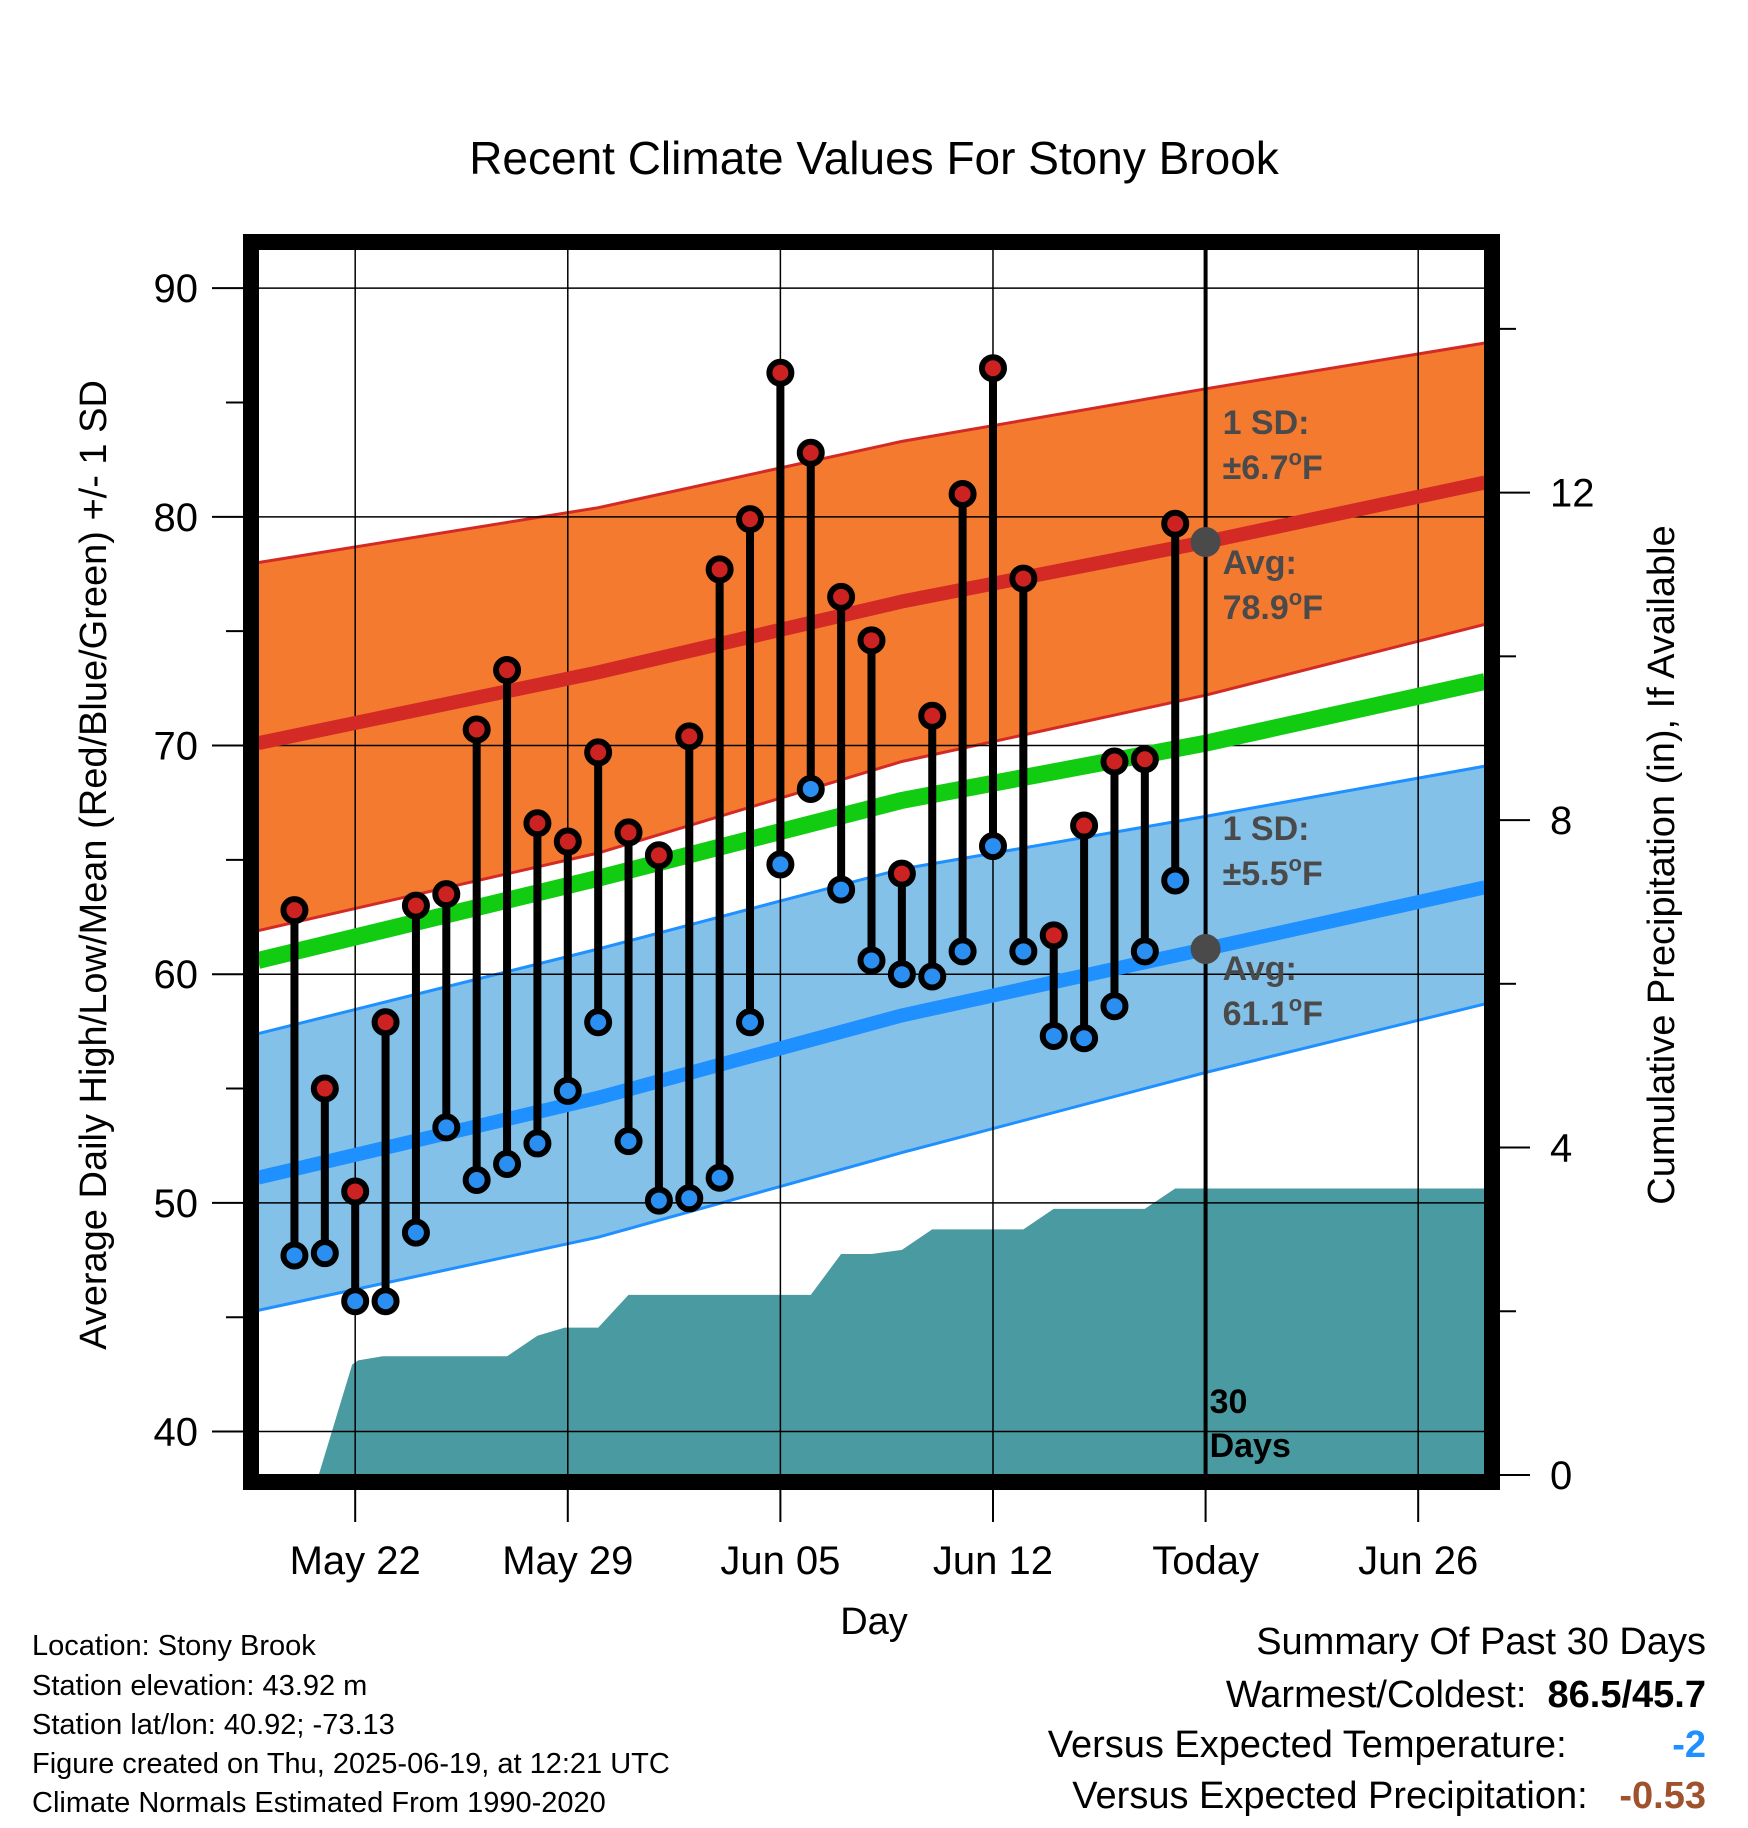  What do you see at coordinates (874, 158) in the screenshot?
I see `chart-title: Recent Climate Values For Stony Brook` at bounding box center [874, 158].